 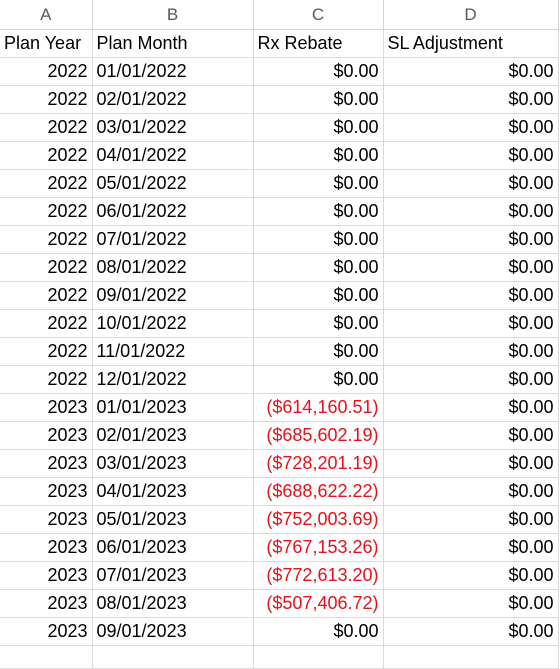 I want to click on column-header-d: D, so click(x=471, y=15).